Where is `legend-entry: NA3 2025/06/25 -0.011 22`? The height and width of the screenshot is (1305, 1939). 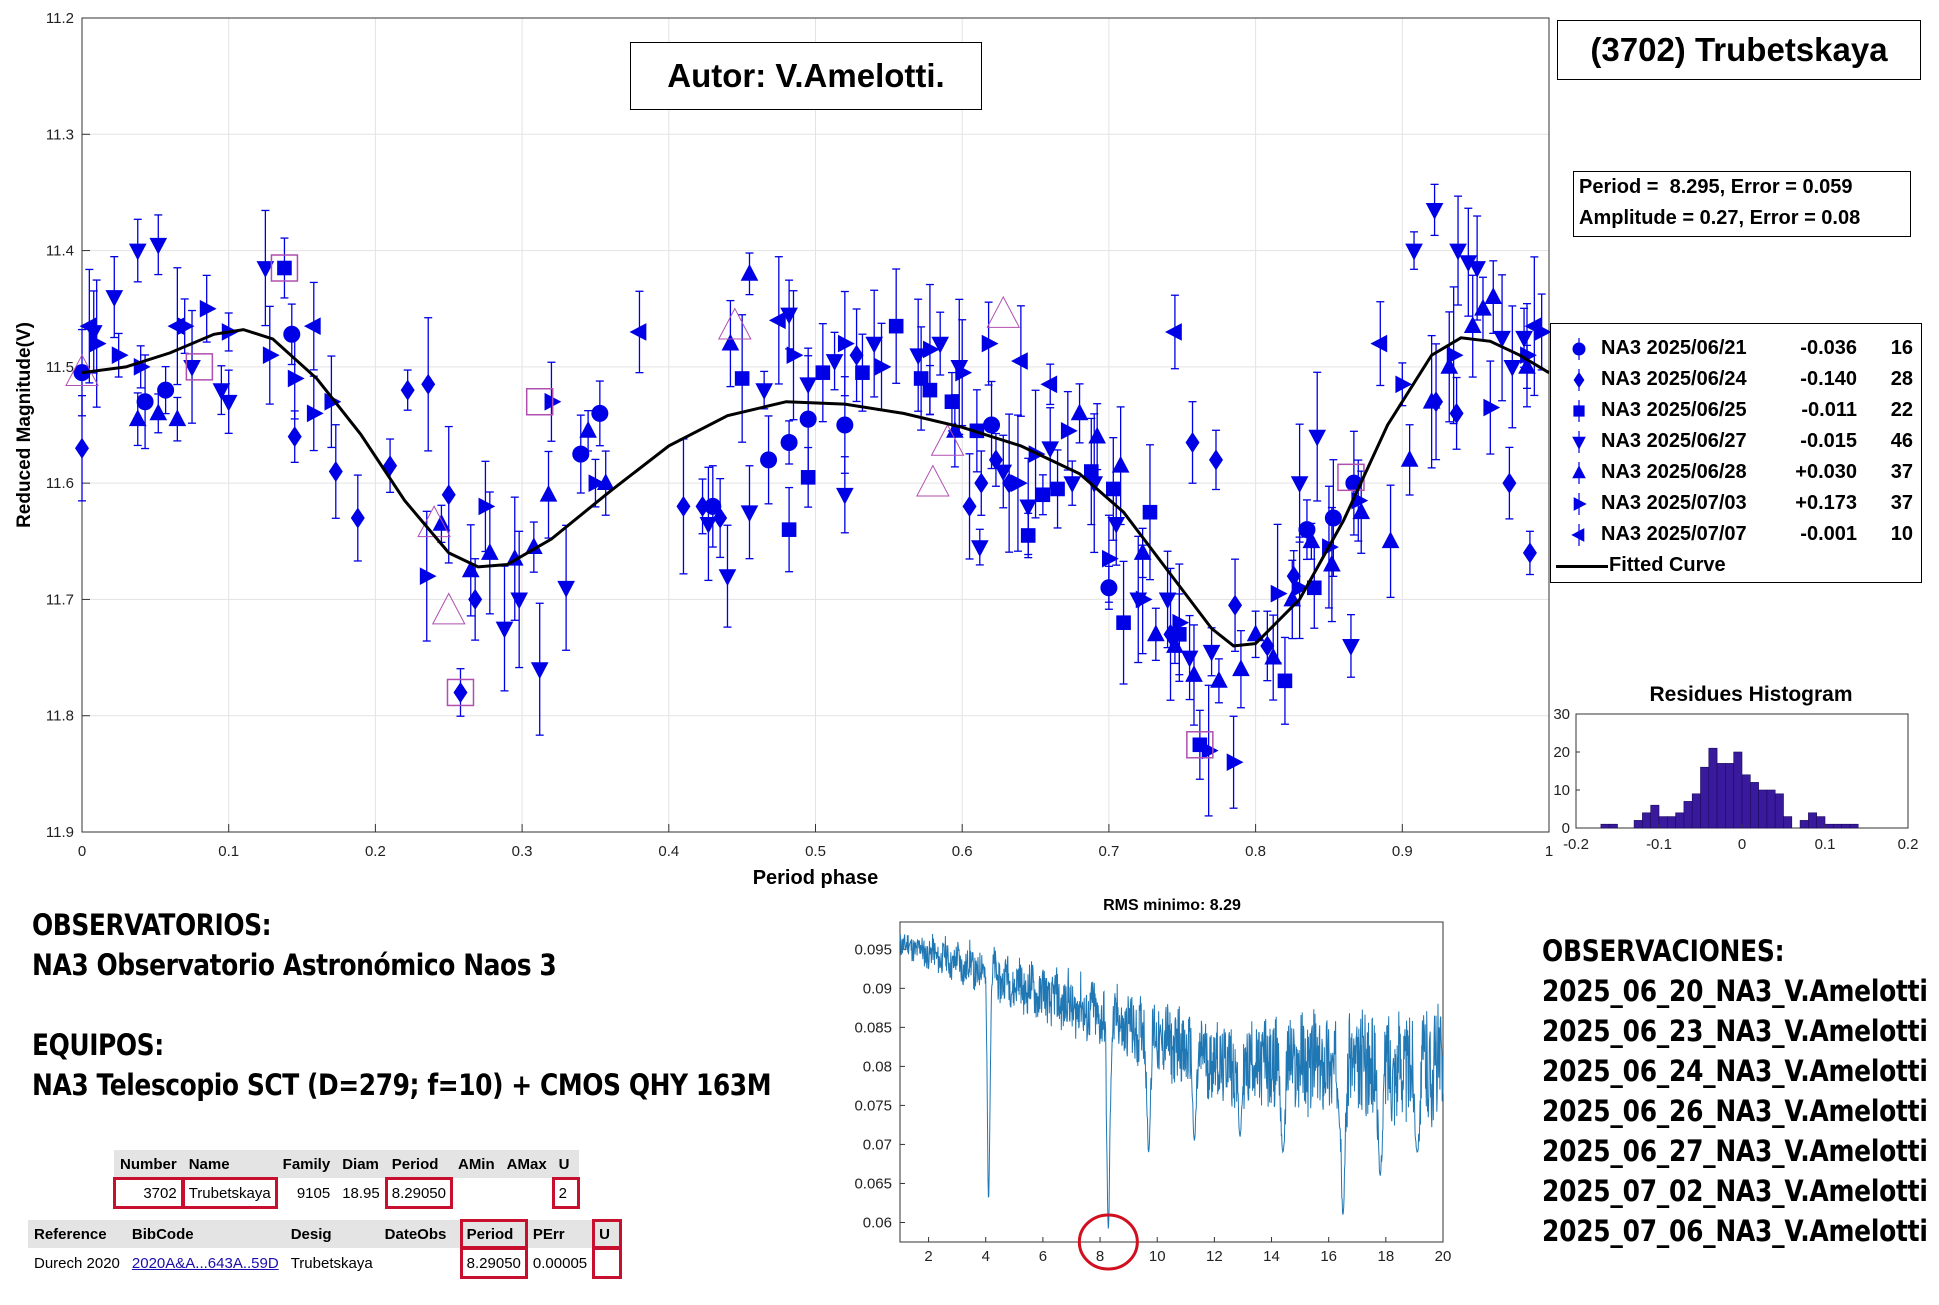 legend-entry: NA3 2025/06/25 -0.011 22 is located at coordinates (1736, 411).